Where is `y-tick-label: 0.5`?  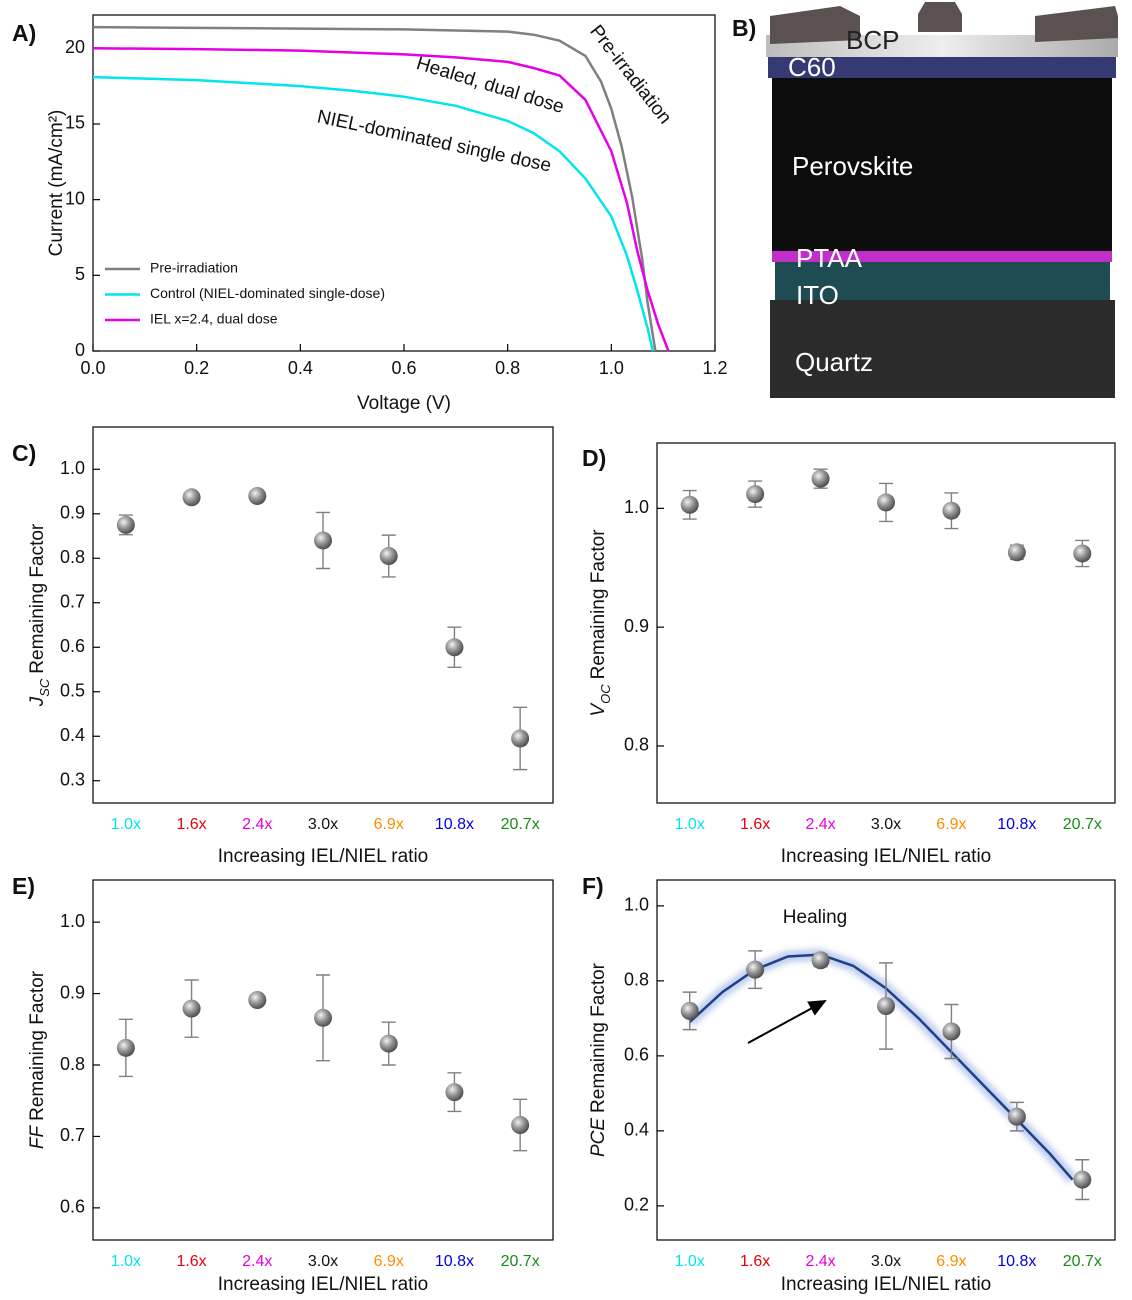
y-tick-label: 0.5 is located at coordinates (72, 691).